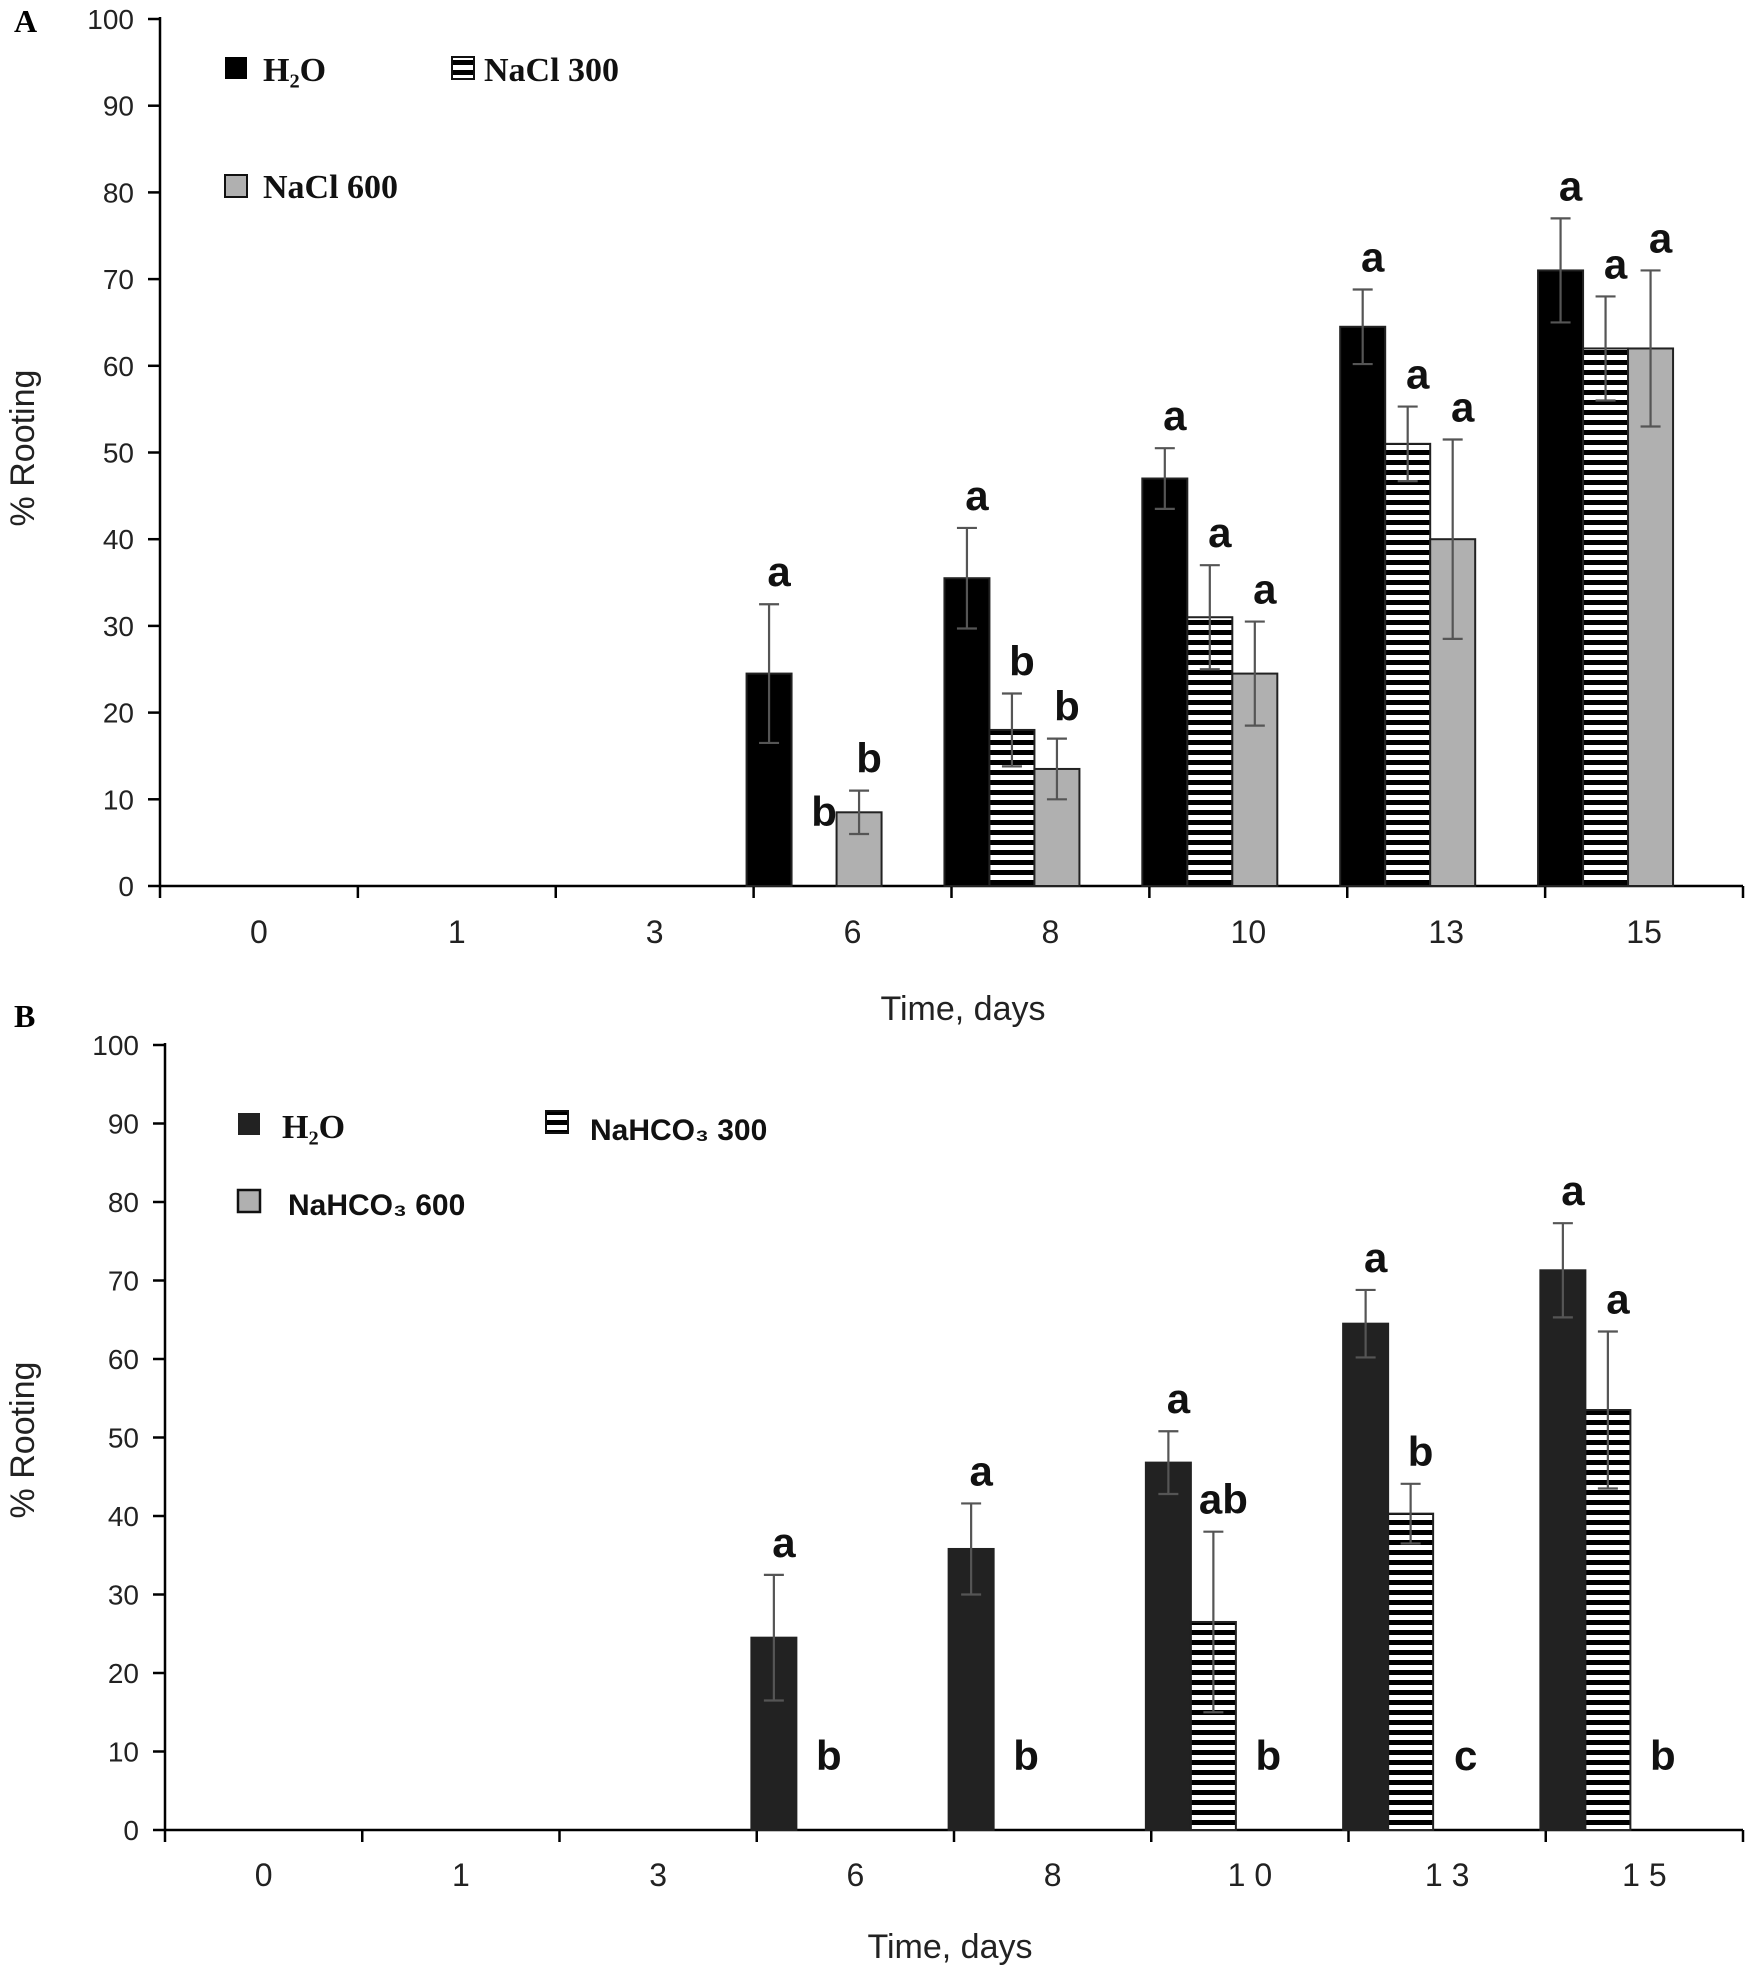 The height and width of the screenshot is (1969, 1750). What do you see at coordinates (463, 68) in the screenshot?
I see `legend-swatch-nacl300-a` at bounding box center [463, 68].